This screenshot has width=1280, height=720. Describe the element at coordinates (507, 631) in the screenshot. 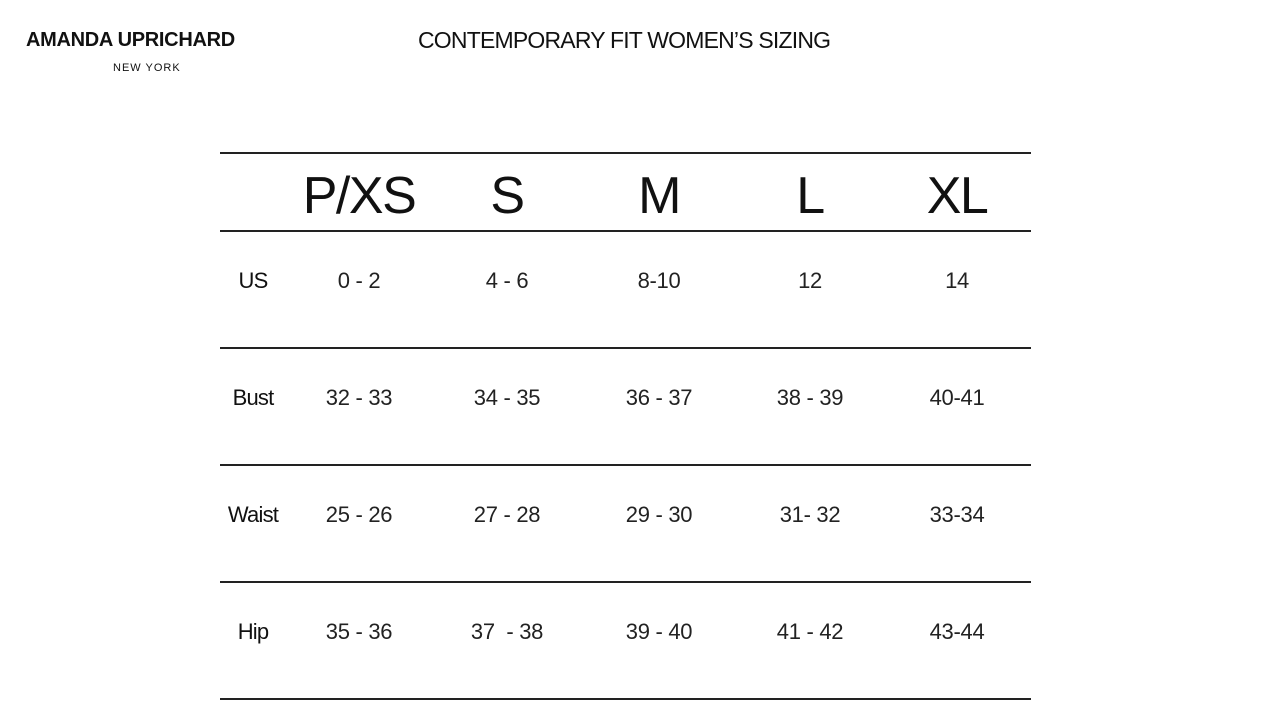

I see `table-cell: 37 - 38` at that location.